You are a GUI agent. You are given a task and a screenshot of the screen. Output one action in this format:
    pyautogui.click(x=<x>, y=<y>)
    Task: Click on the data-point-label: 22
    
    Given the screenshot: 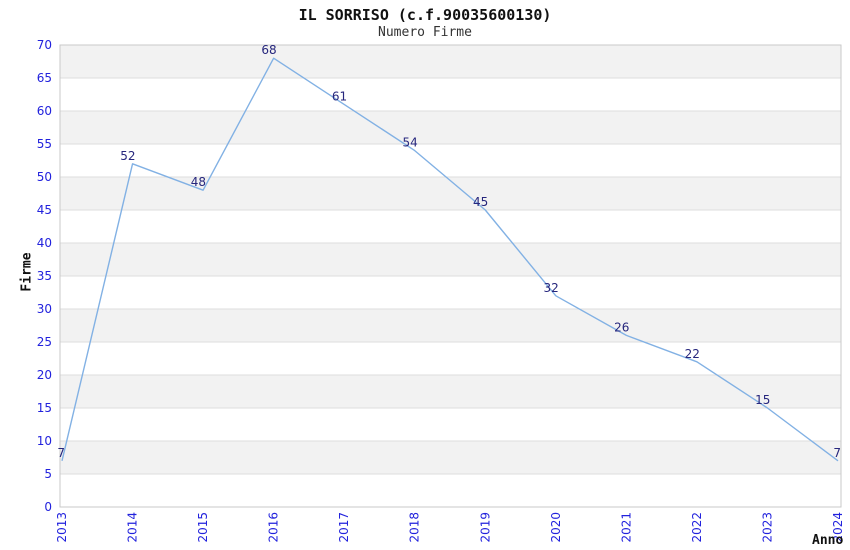 What is the action you would take?
    pyautogui.click(x=692, y=354)
    